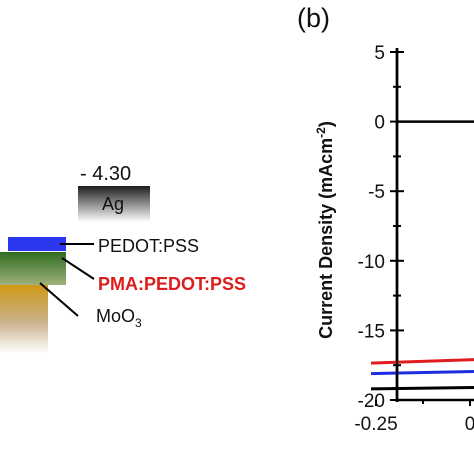 This screenshot has height=474, width=474. What do you see at coordinates (379, 123) in the screenshot?
I see `y-tick-label: 0` at bounding box center [379, 123].